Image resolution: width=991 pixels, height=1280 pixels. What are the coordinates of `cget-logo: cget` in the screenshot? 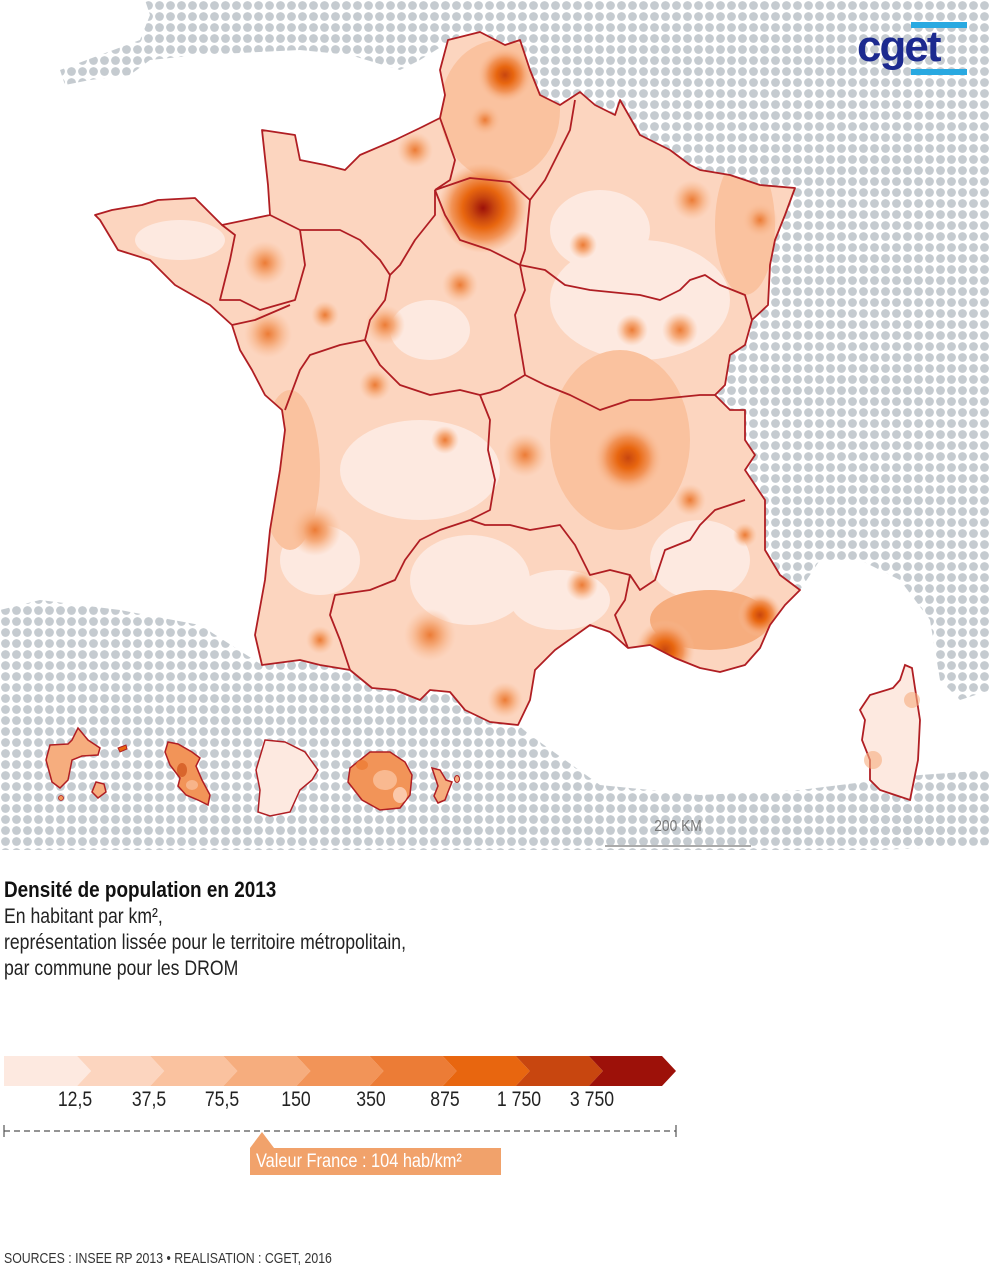 It's located at (912, 50).